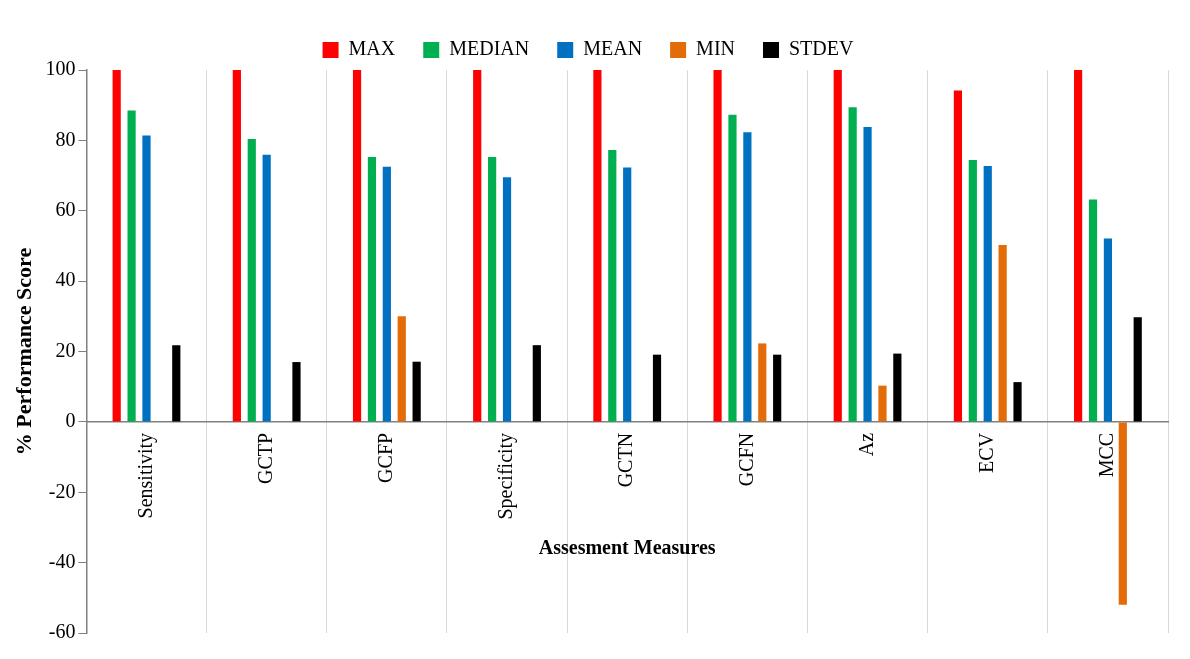  Describe the element at coordinates (65, 279) in the screenshot. I see `y-tick-label: 40` at that location.